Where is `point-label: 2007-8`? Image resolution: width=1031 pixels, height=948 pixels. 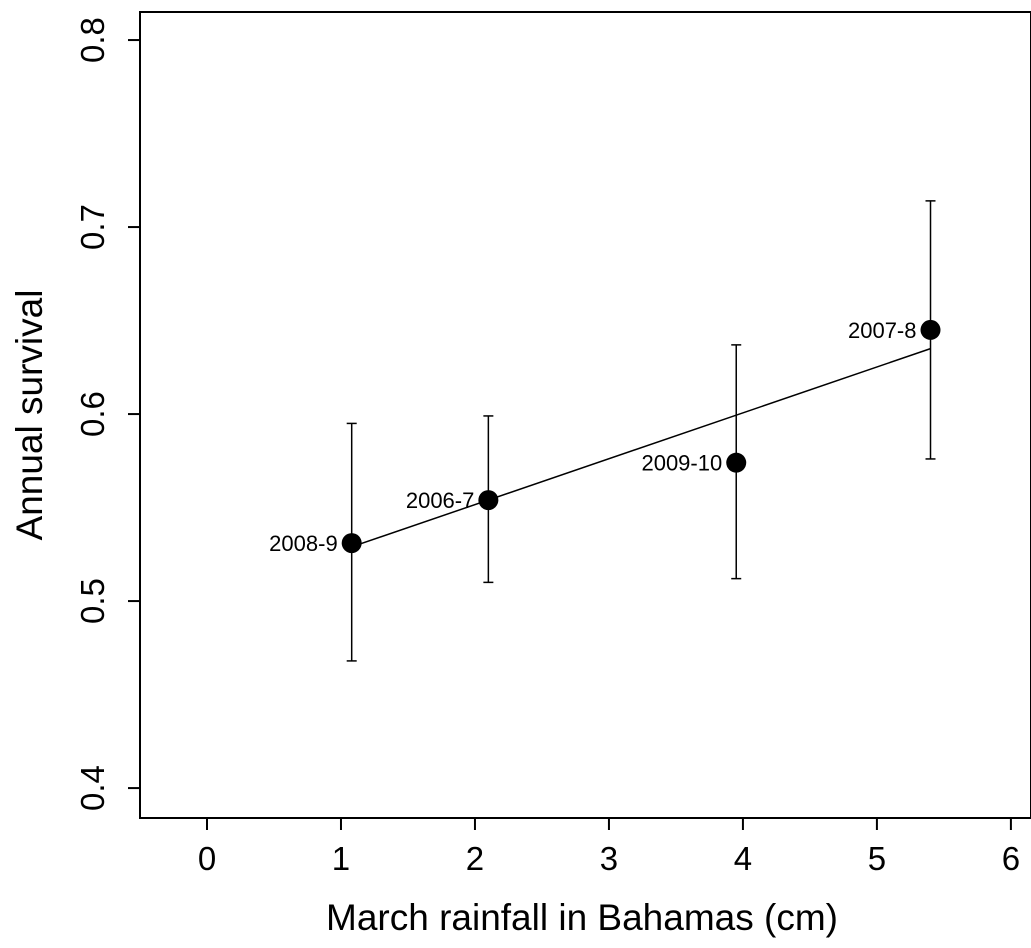
point-label: 2007-8 is located at coordinates (882, 330).